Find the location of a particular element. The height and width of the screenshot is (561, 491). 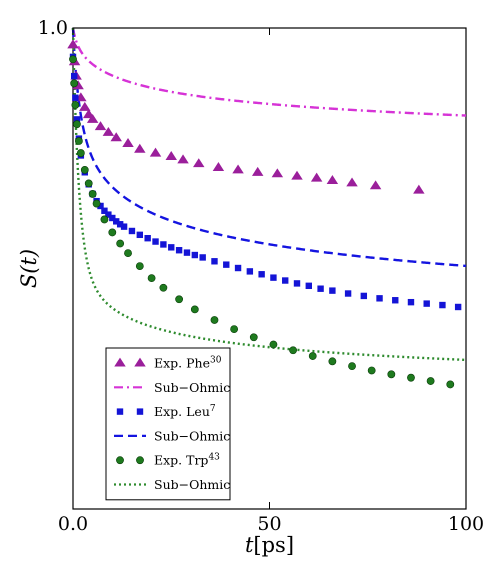

legend-label: Sub−Ohmic is located at coordinates (192, 484).